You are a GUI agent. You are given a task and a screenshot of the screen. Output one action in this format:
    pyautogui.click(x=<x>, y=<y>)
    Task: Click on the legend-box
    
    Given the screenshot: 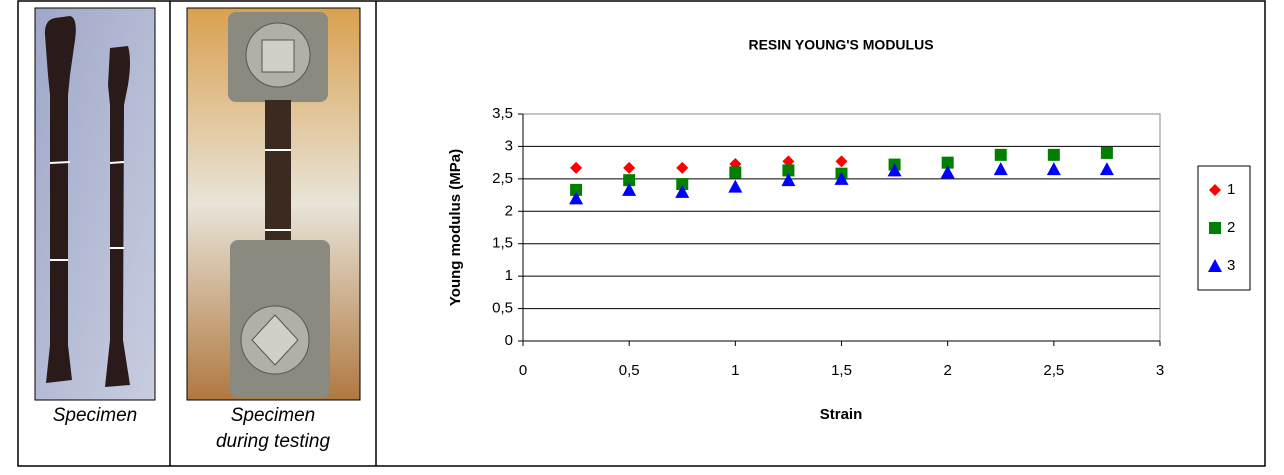 What is the action you would take?
    pyautogui.click(x=1224, y=228)
    